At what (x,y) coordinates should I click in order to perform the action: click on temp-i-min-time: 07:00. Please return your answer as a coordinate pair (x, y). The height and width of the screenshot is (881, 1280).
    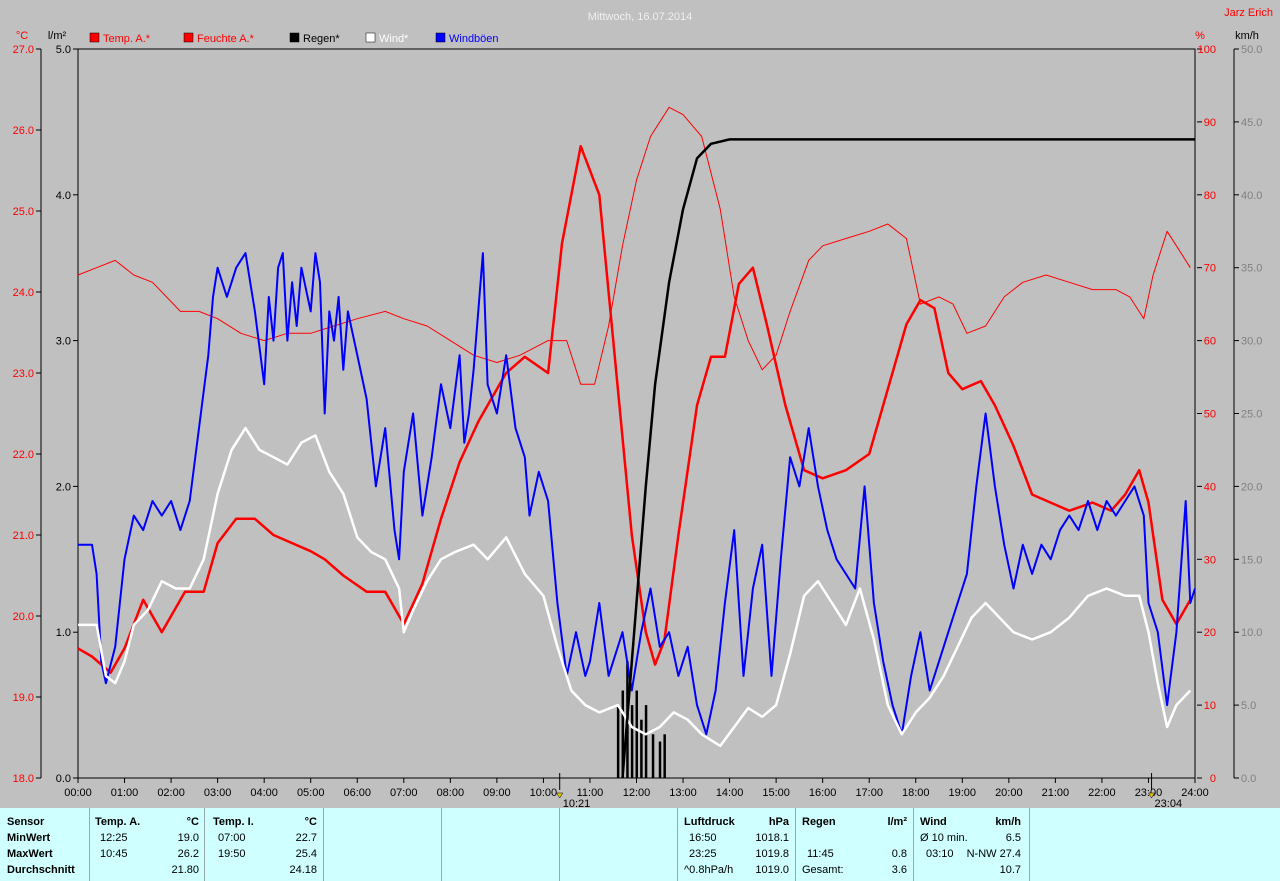
    Looking at the image, I should click on (232, 838).